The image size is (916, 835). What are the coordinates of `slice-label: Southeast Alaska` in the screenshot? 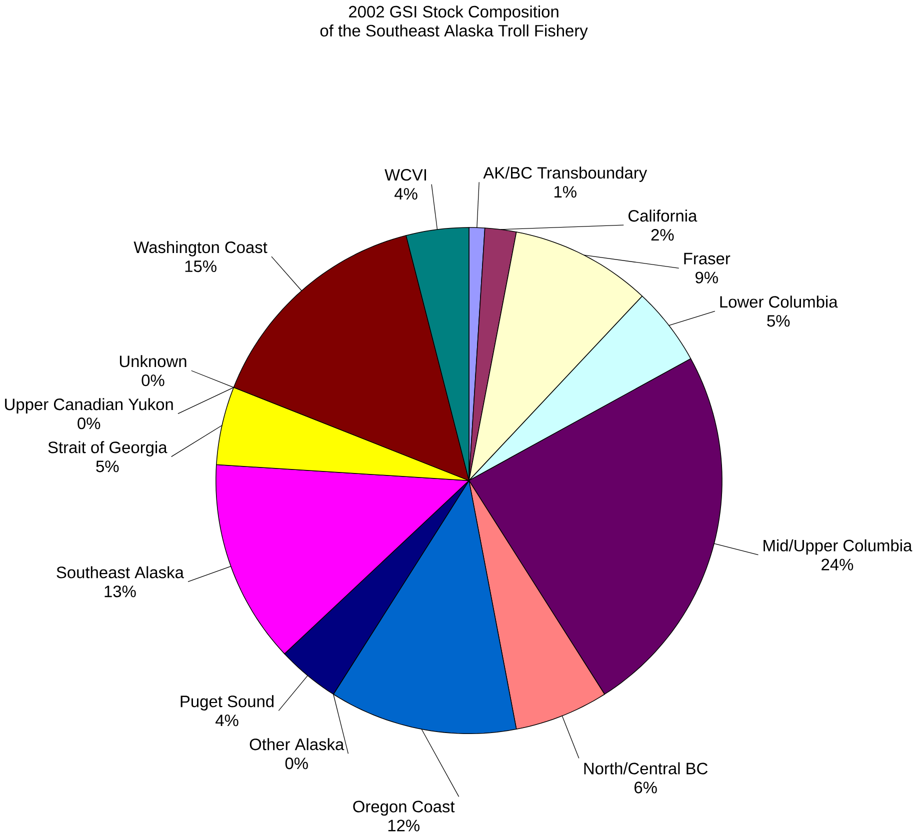 It's located at (120, 572).